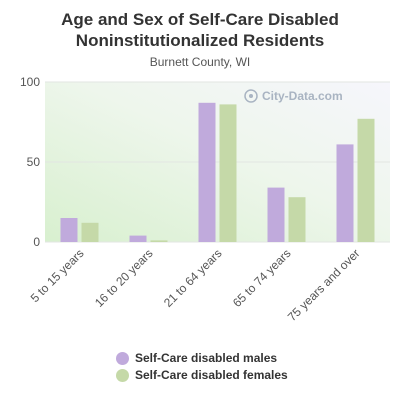  What do you see at coordinates (262, 278) in the screenshot?
I see `x-tick-label: 65 to 74 years` at bounding box center [262, 278].